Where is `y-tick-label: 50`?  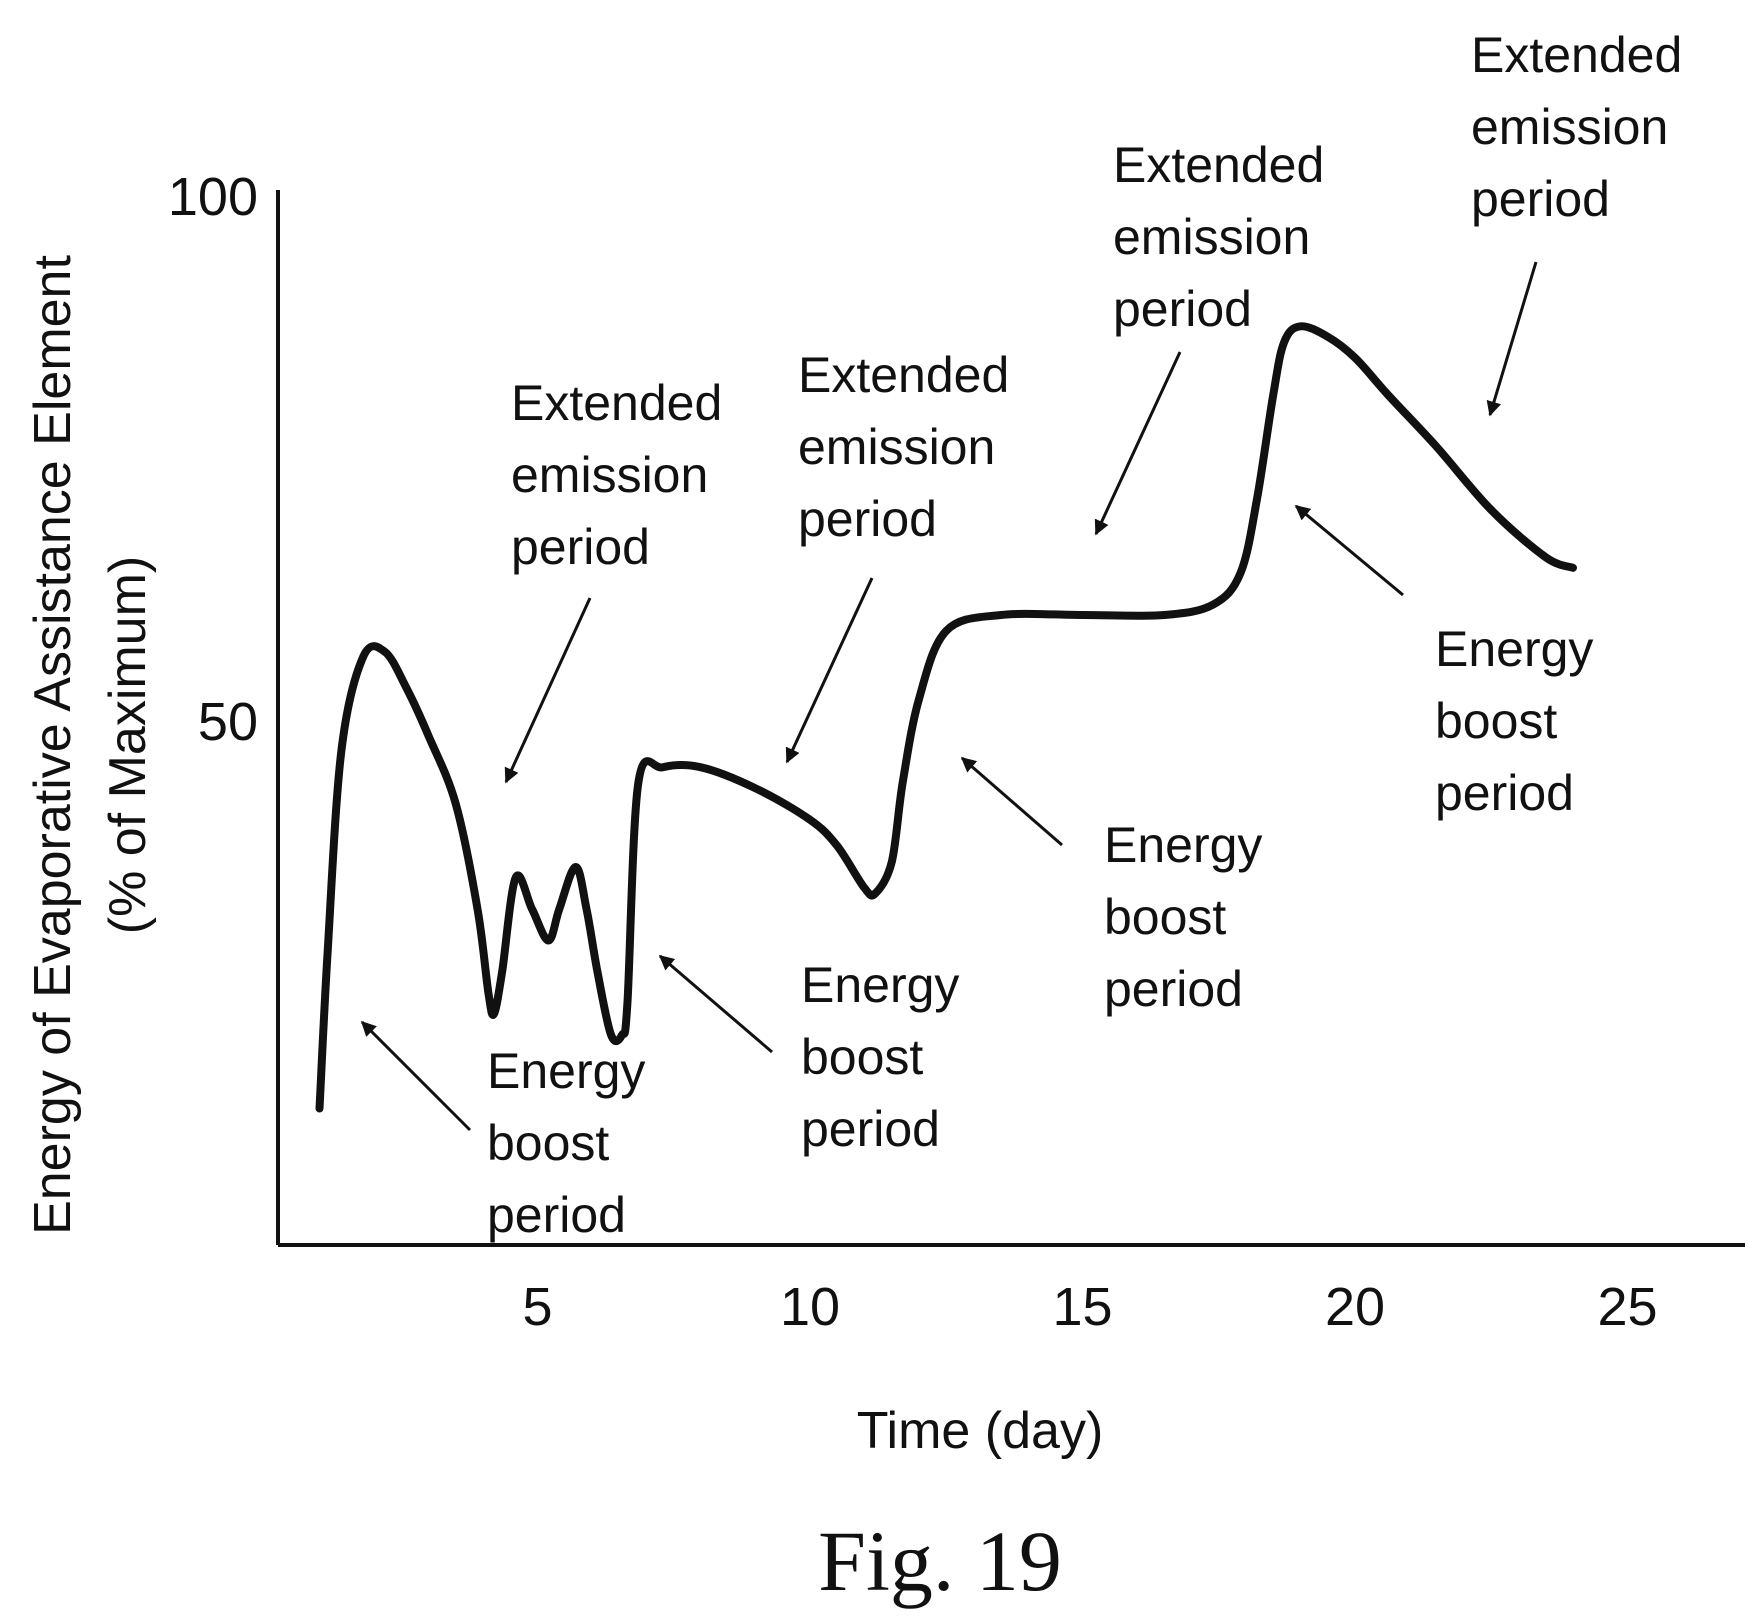 y-tick-label: 50 is located at coordinates (228, 722).